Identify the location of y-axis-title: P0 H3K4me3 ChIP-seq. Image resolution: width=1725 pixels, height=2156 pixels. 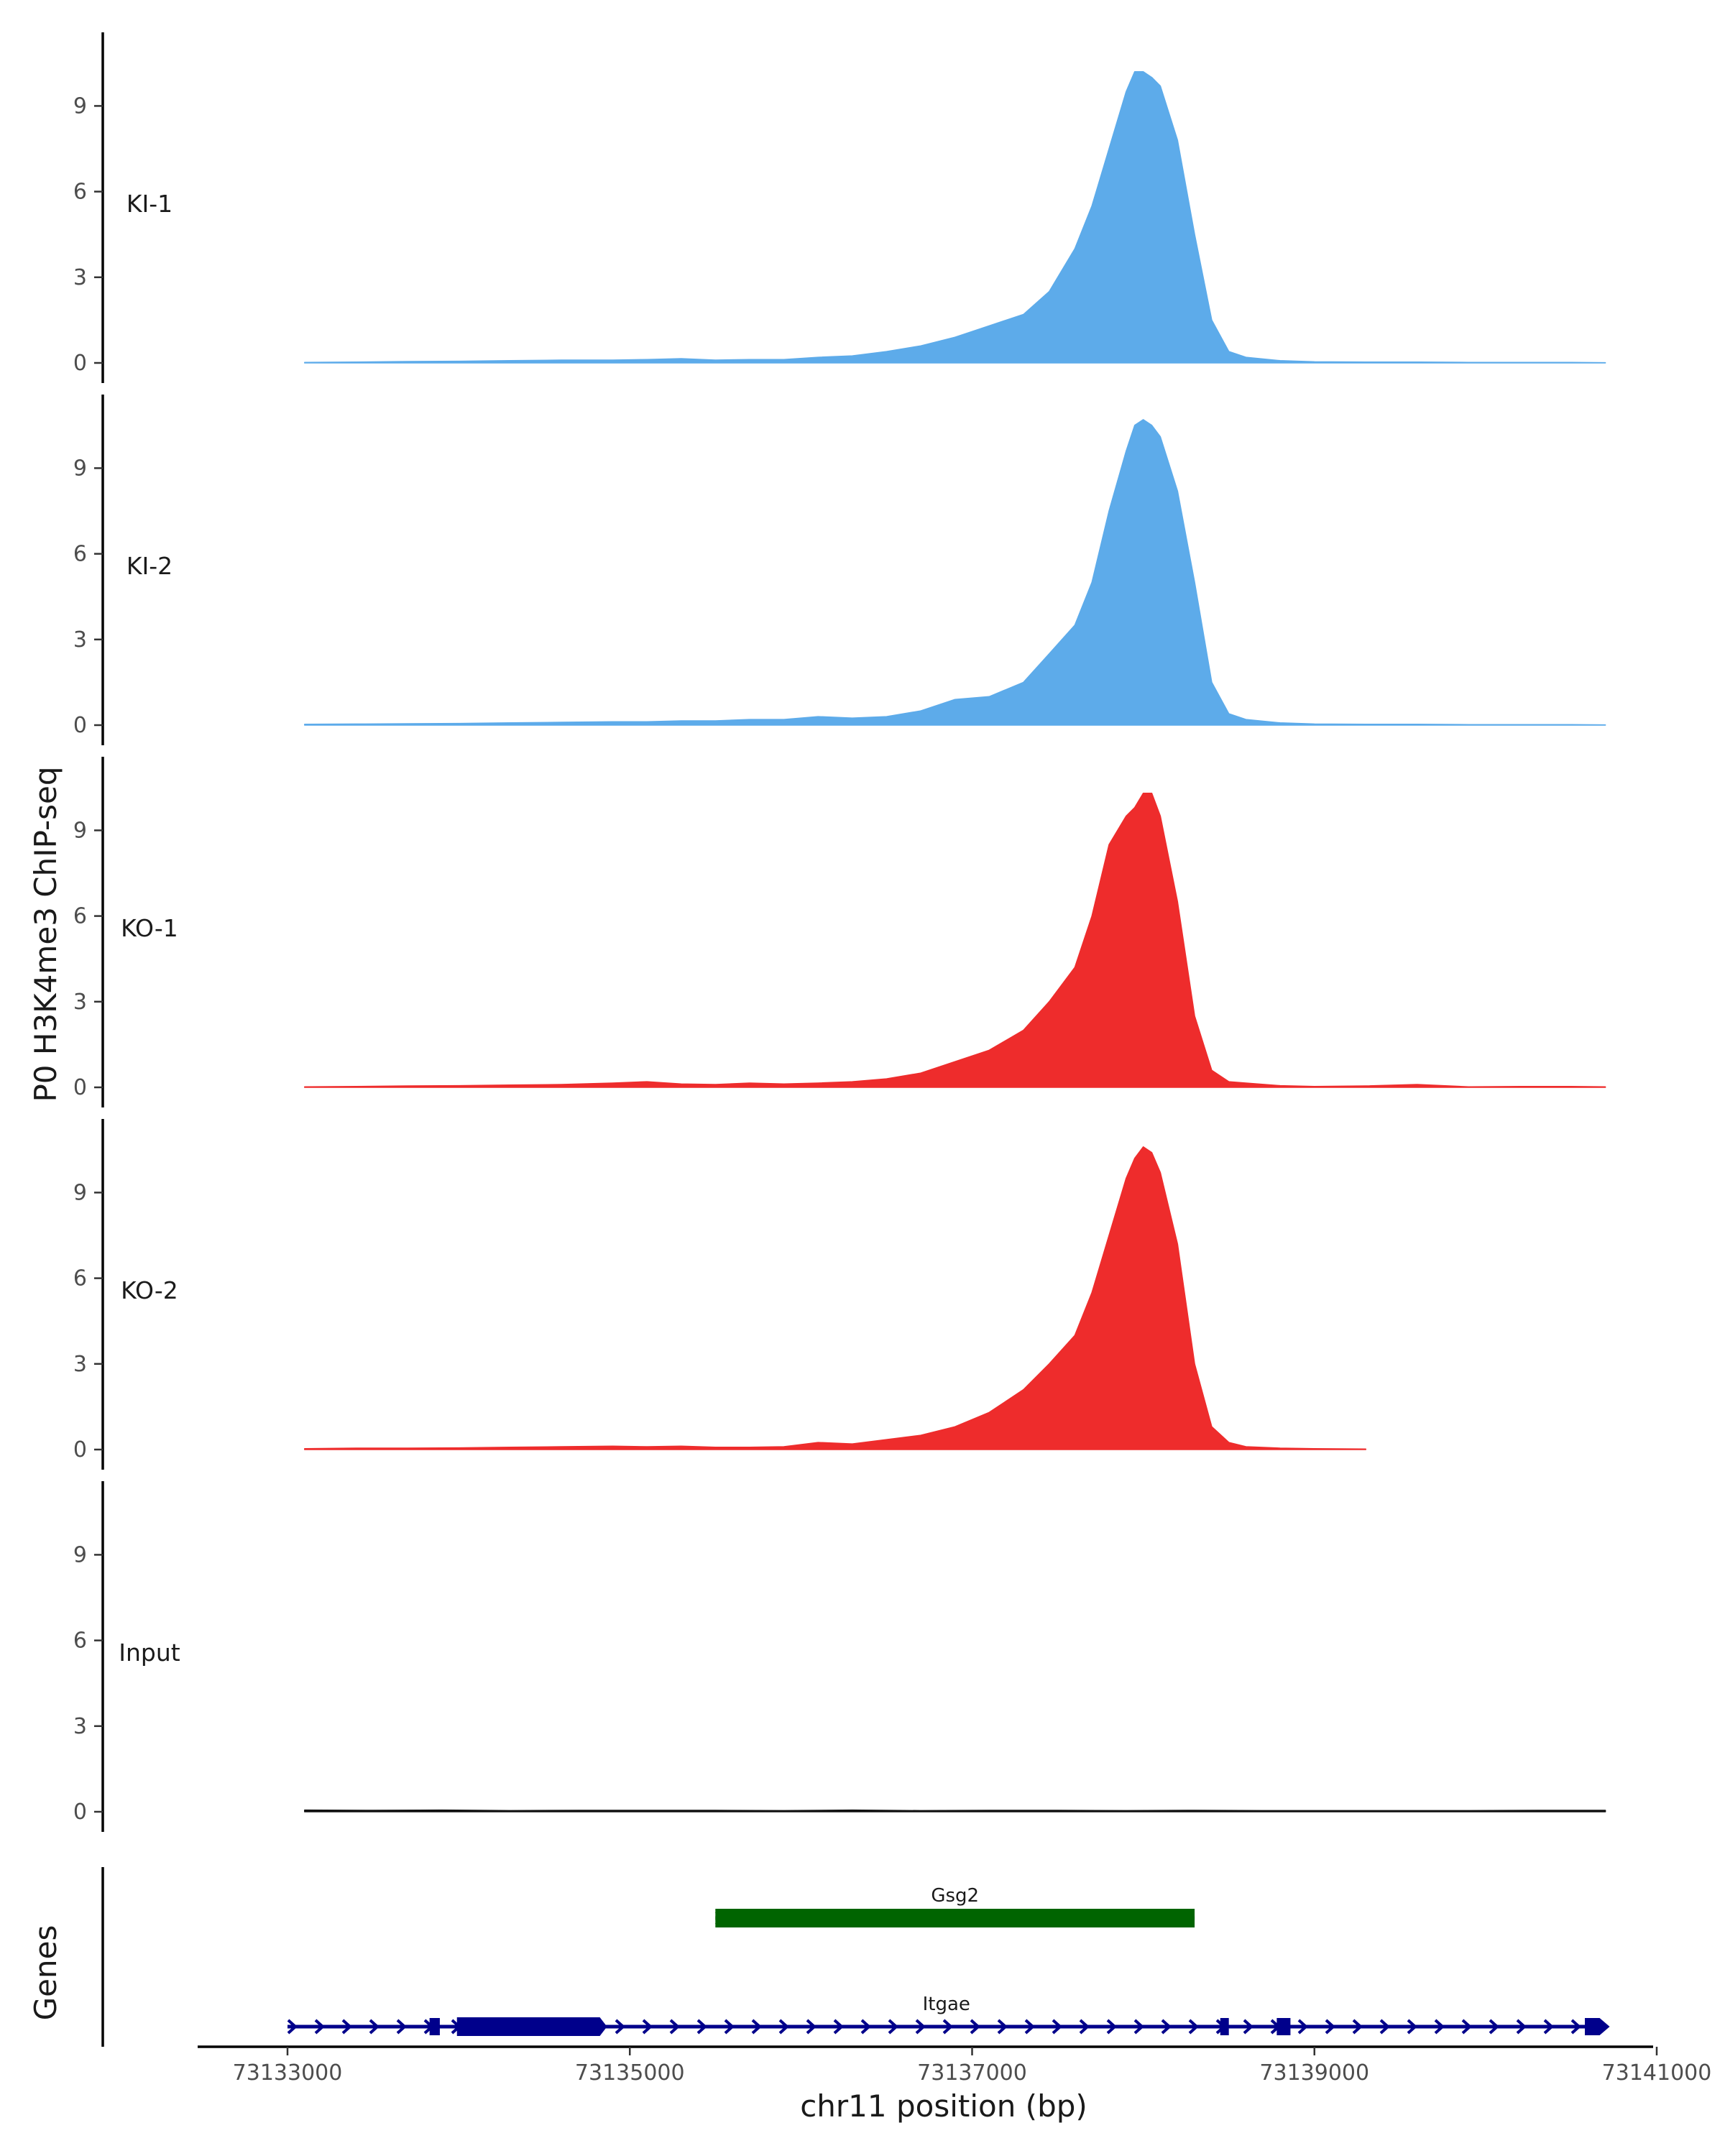
(45, 934).